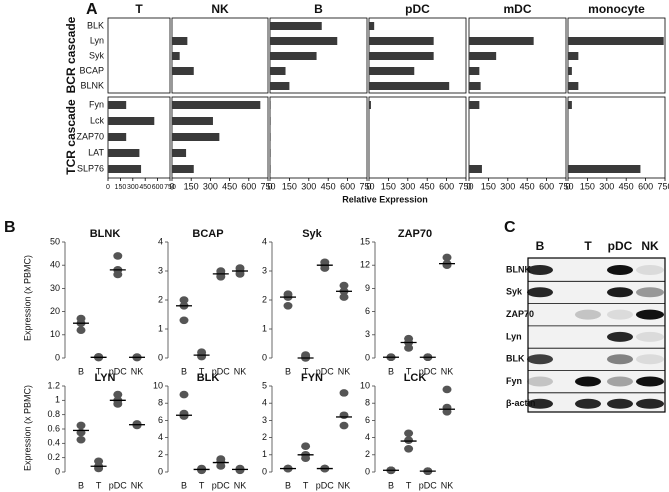 The height and width of the screenshot is (492, 669). What do you see at coordinates (312, 378) in the screenshot?
I see `chart-title: FYN` at bounding box center [312, 378].